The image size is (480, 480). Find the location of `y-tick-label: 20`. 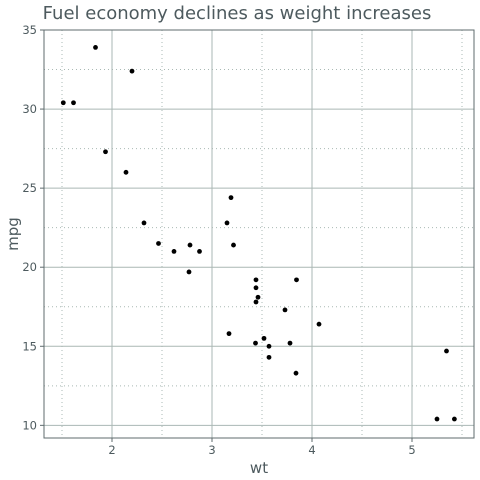

y-tick-label: 20 is located at coordinates (29, 267).